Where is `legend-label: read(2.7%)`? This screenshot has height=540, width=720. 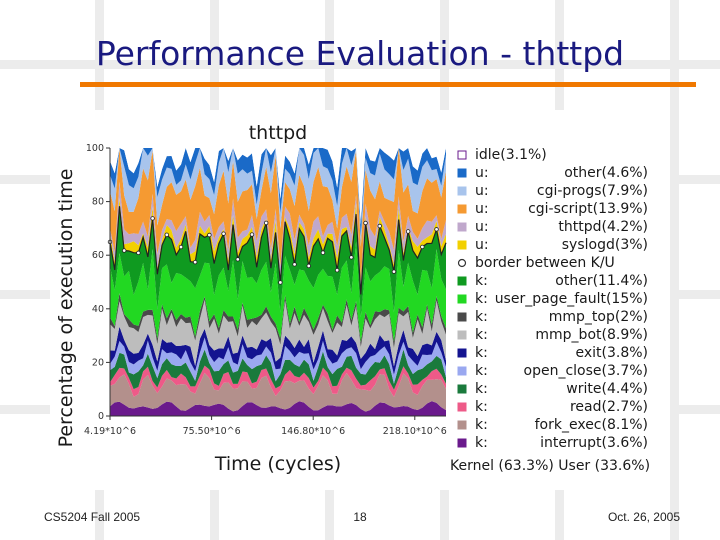
legend-label: read(2.7%) is located at coordinates (609, 407).